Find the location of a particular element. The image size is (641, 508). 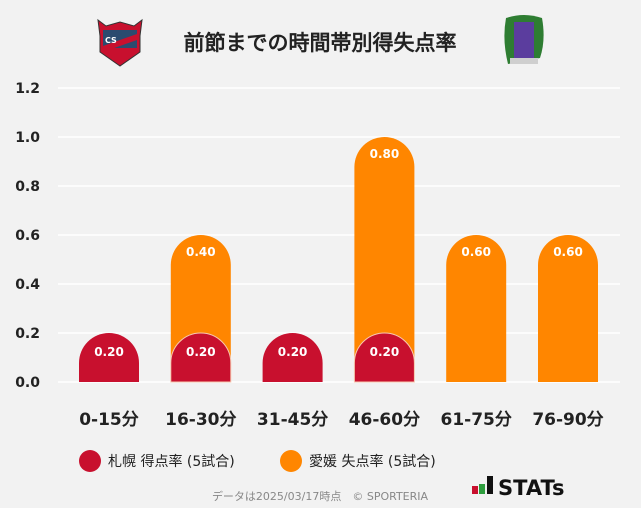

bar-sapporo-31-45分 is located at coordinates (292, 357).